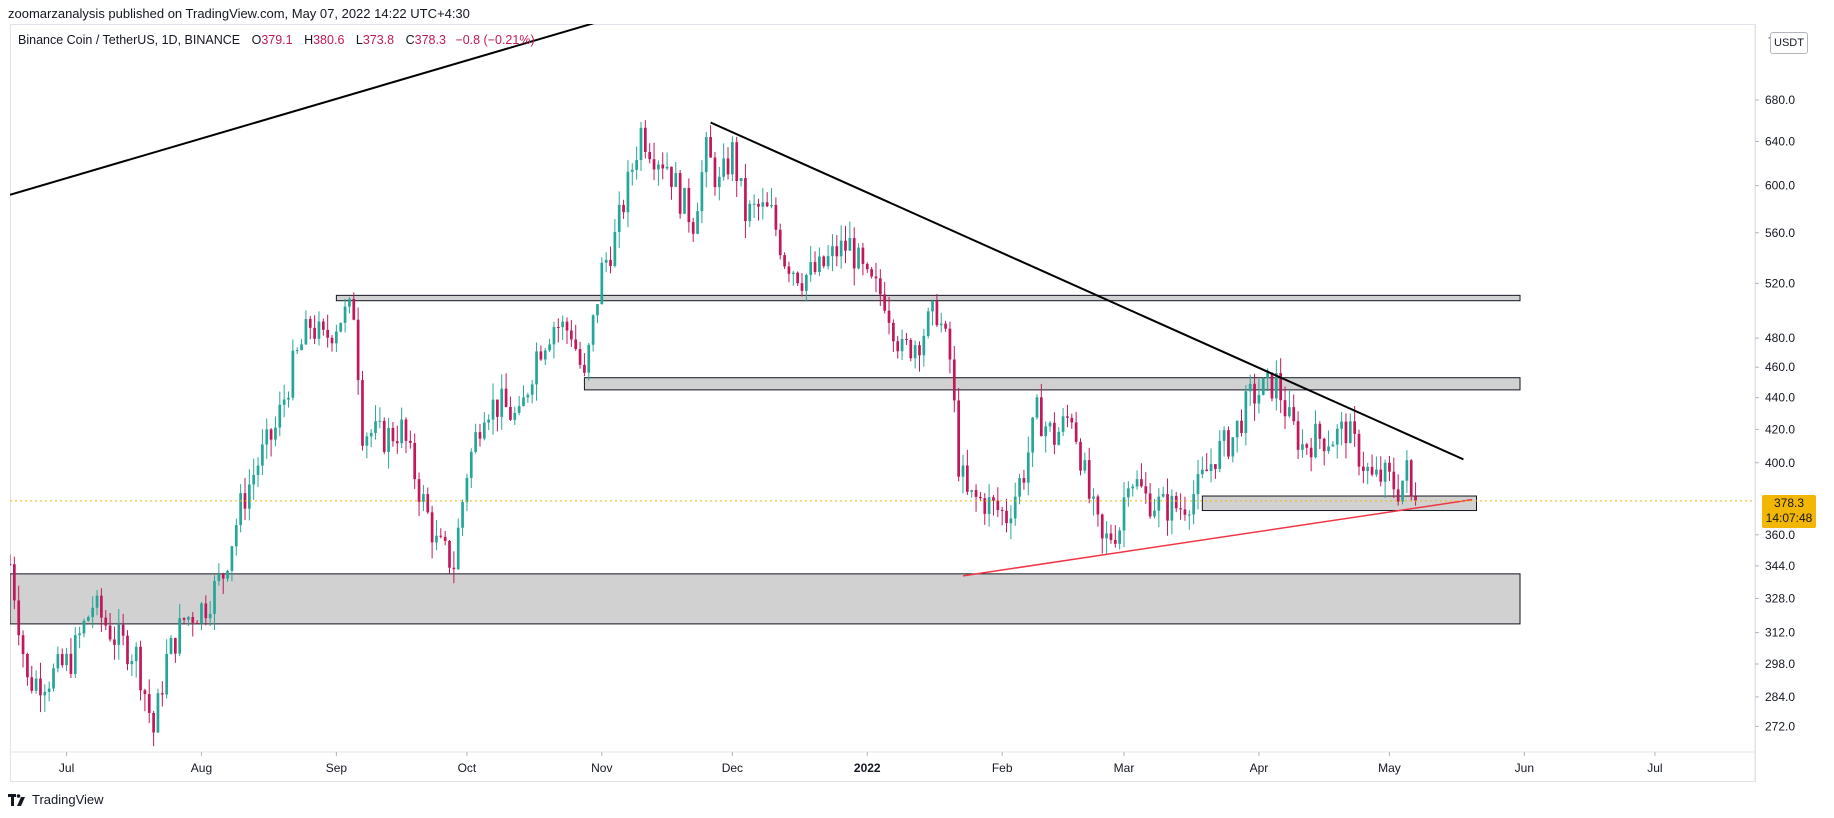 This screenshot has width=1834, height=818. What do you see at coordinates (68, 799) in the screenshot?
I see `footer-brand: TradingView` at bounding box center [68, 799].